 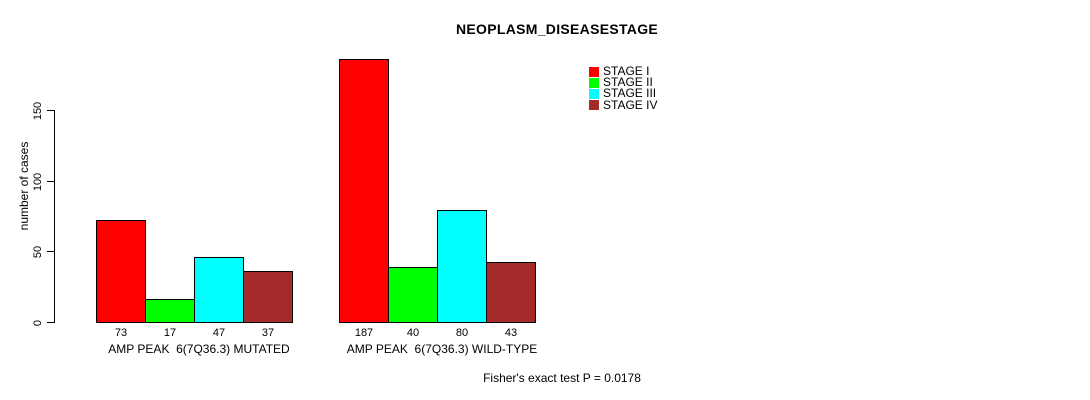 I want to click on bar-value-label: 73, so click(x=121, y=333).